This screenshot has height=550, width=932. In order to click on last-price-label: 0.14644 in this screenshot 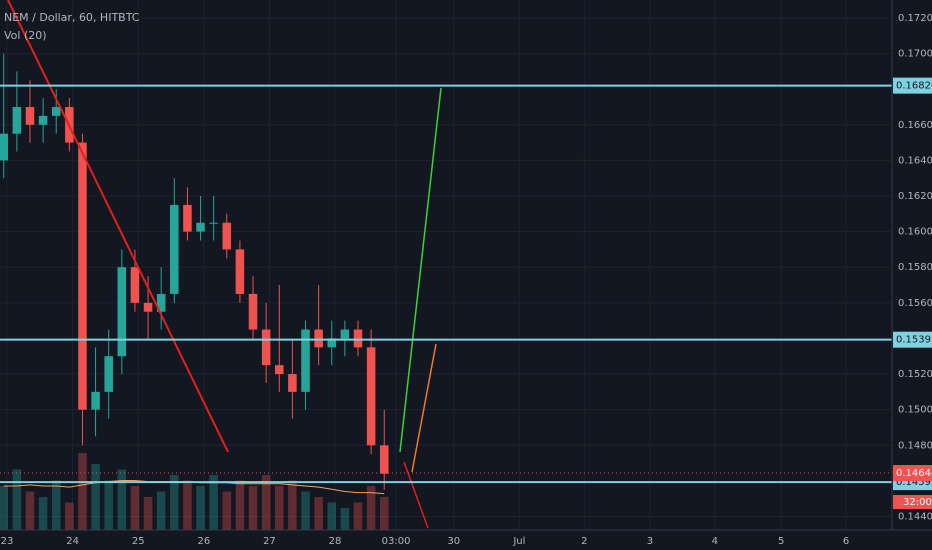, I will do `click(914, 473)`.